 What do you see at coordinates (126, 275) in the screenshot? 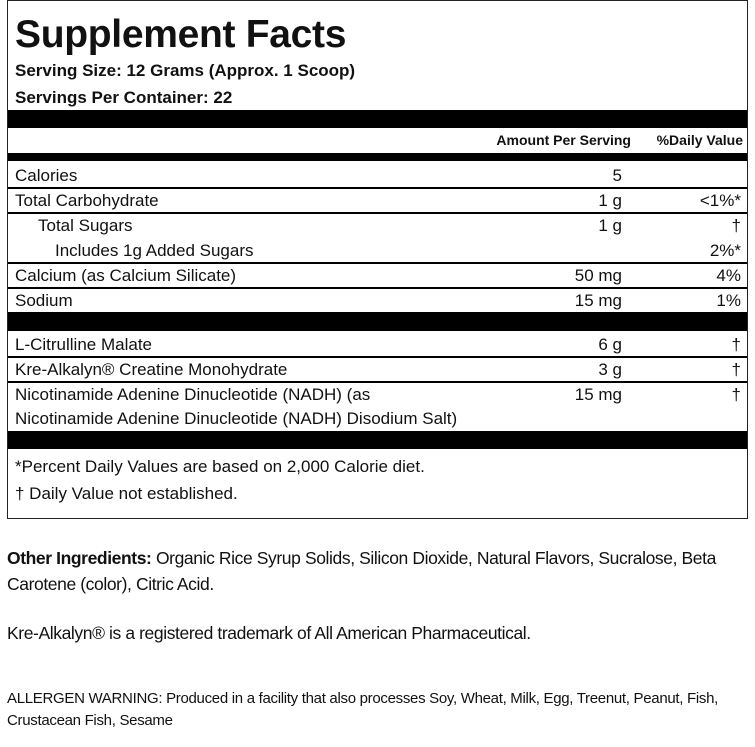
I see `nutrient-name: Calcium (as Calcium Silicate)` at bounding box center [126, 275].